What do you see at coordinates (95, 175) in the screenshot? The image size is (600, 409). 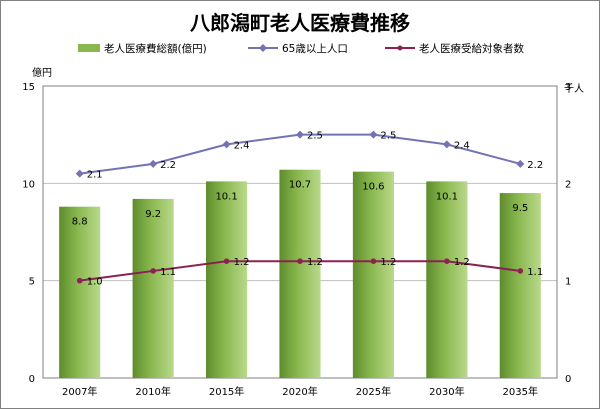 I see `population-data-label: 2.1` at bounding box center [95, 175].